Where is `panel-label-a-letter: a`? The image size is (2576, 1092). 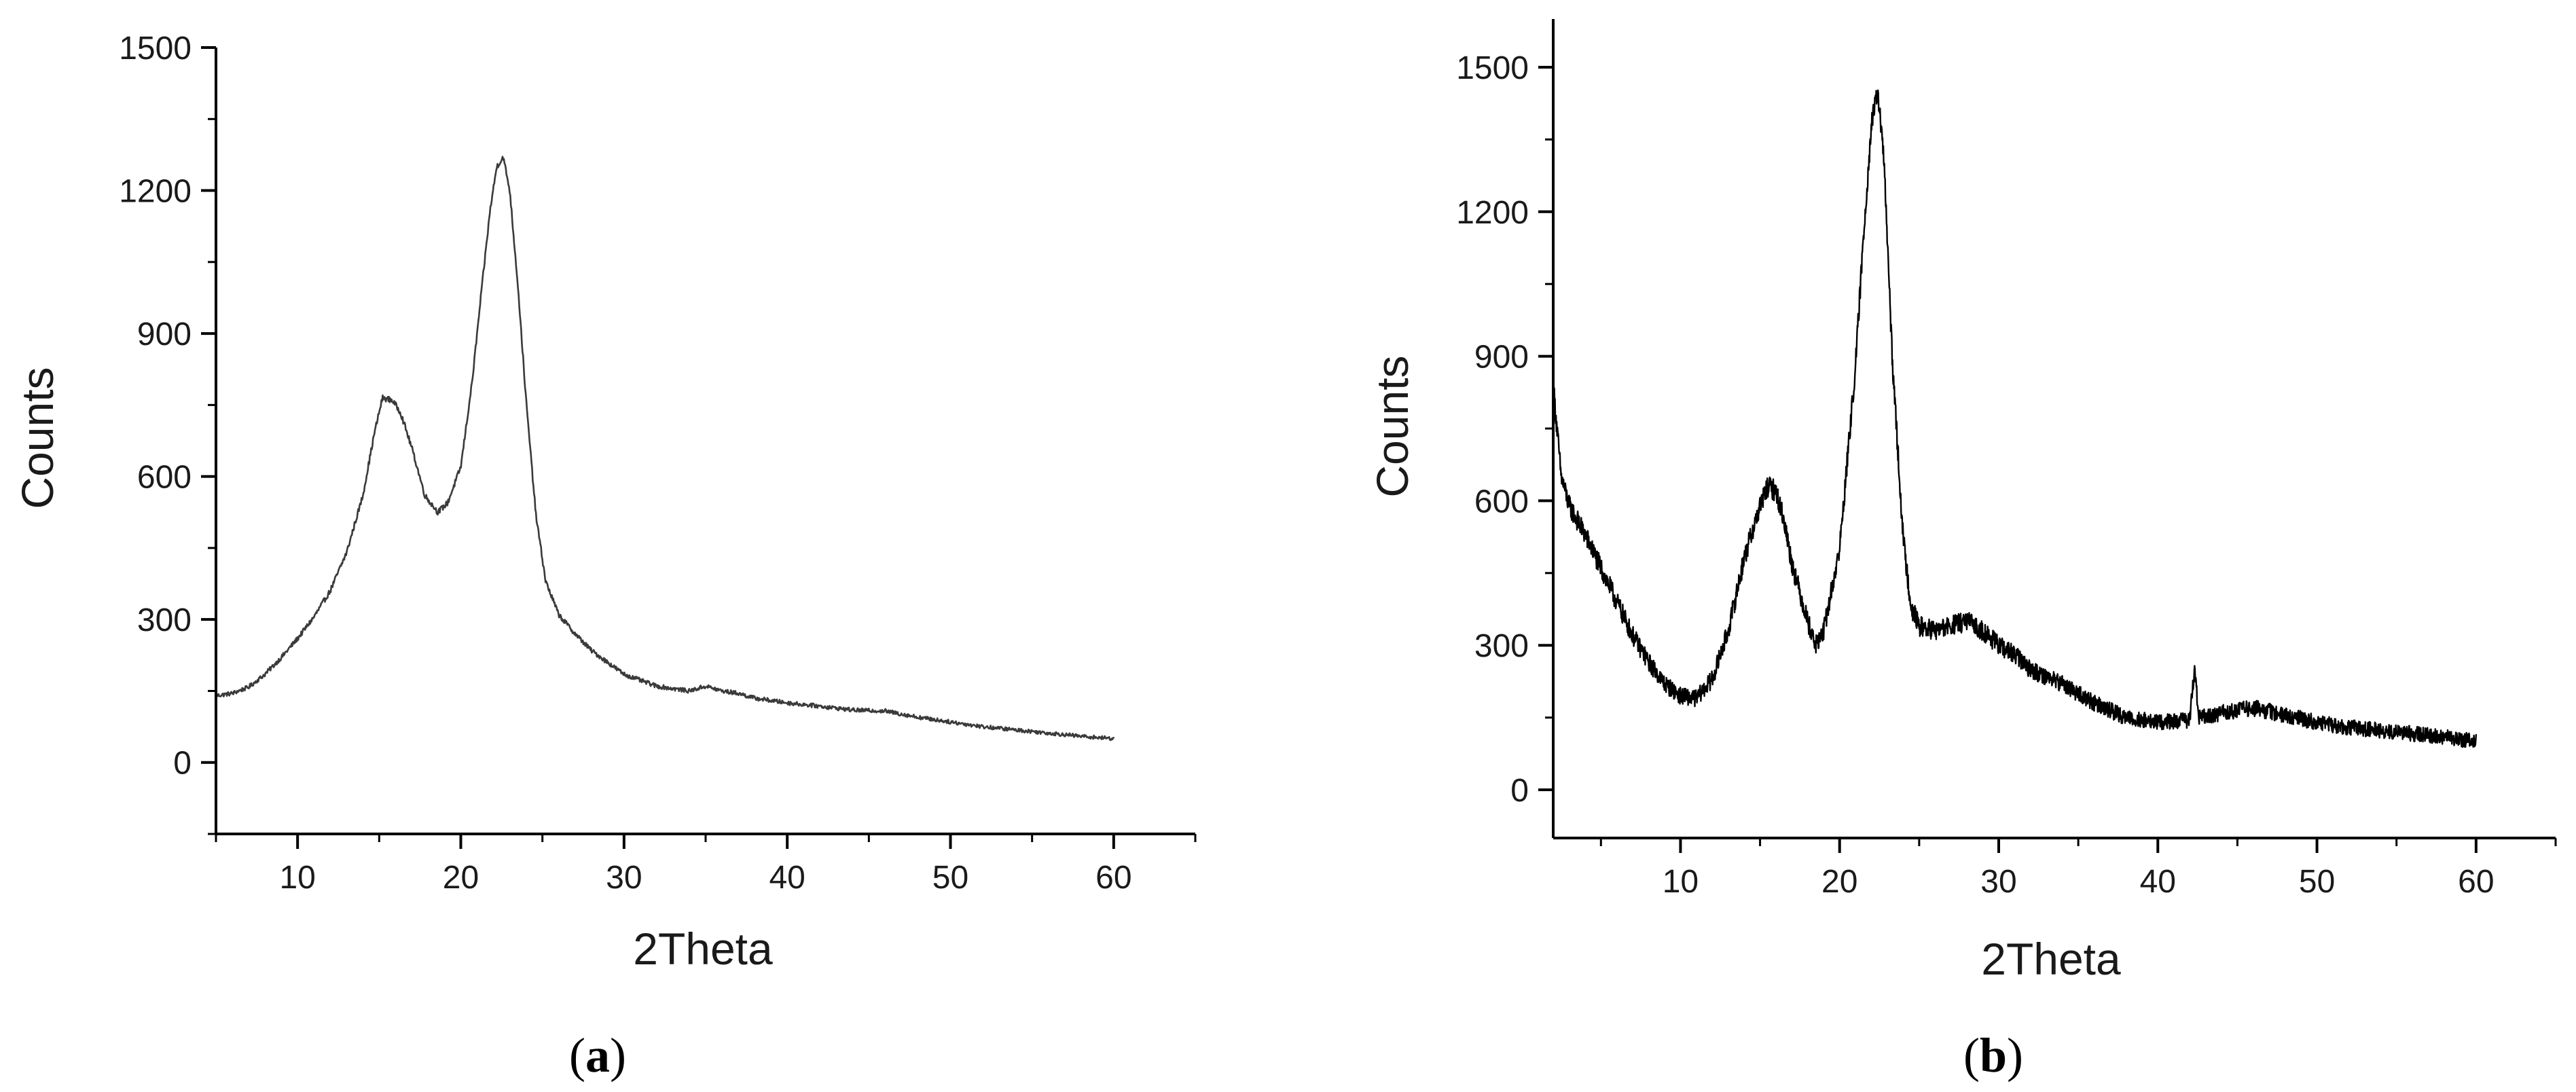
panel-label-a-letter: a is located at coordinates (597, 1055).